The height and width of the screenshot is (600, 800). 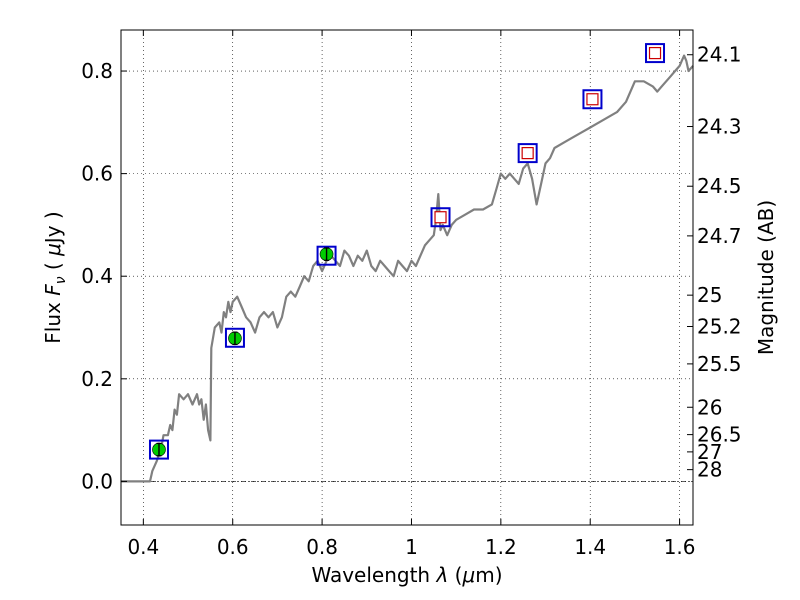 What do you see at coordinates (719, 435) in the screenshot?
I see `mag-tick-label: 26.5` at bounding box center [719, 435].